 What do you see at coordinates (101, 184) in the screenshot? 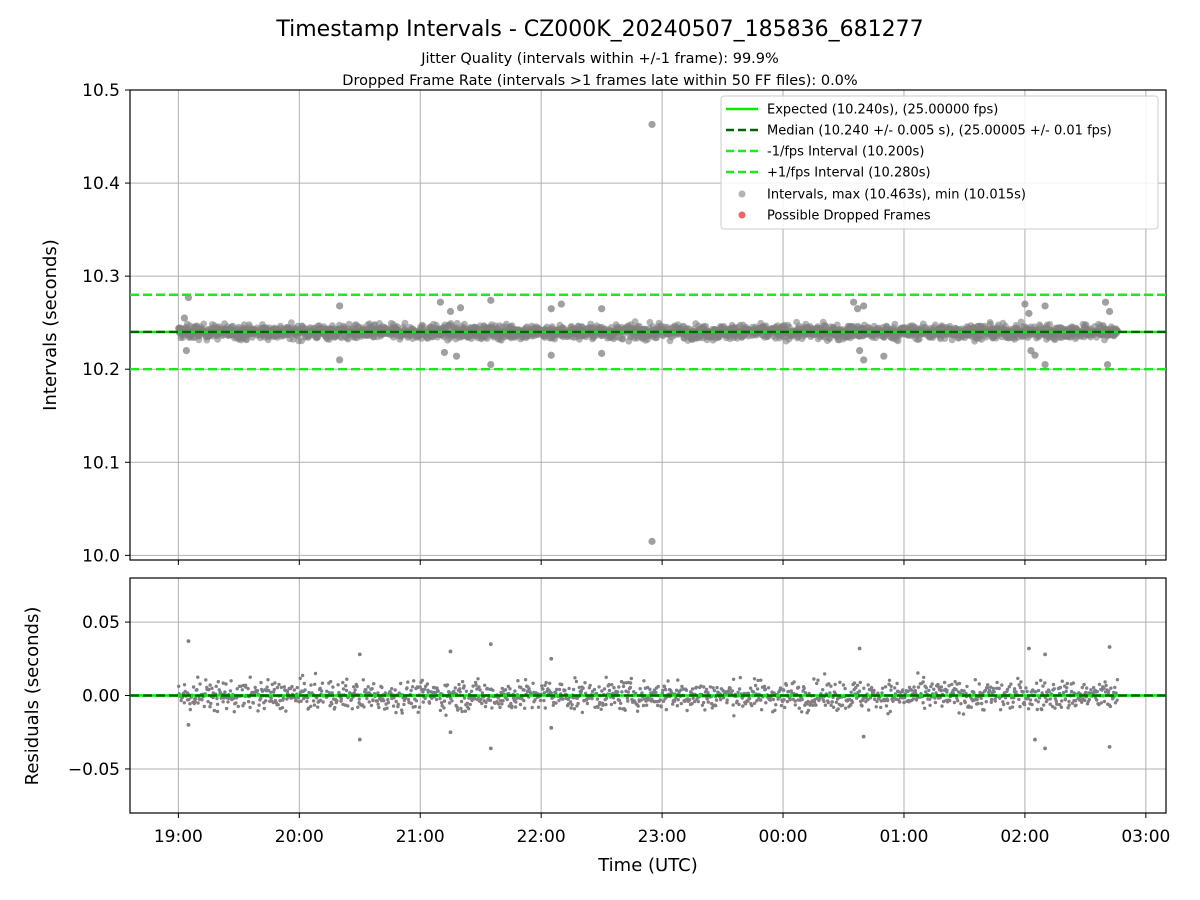
I see `y-tick-label: 10.4` at bounding box center [101, 184].